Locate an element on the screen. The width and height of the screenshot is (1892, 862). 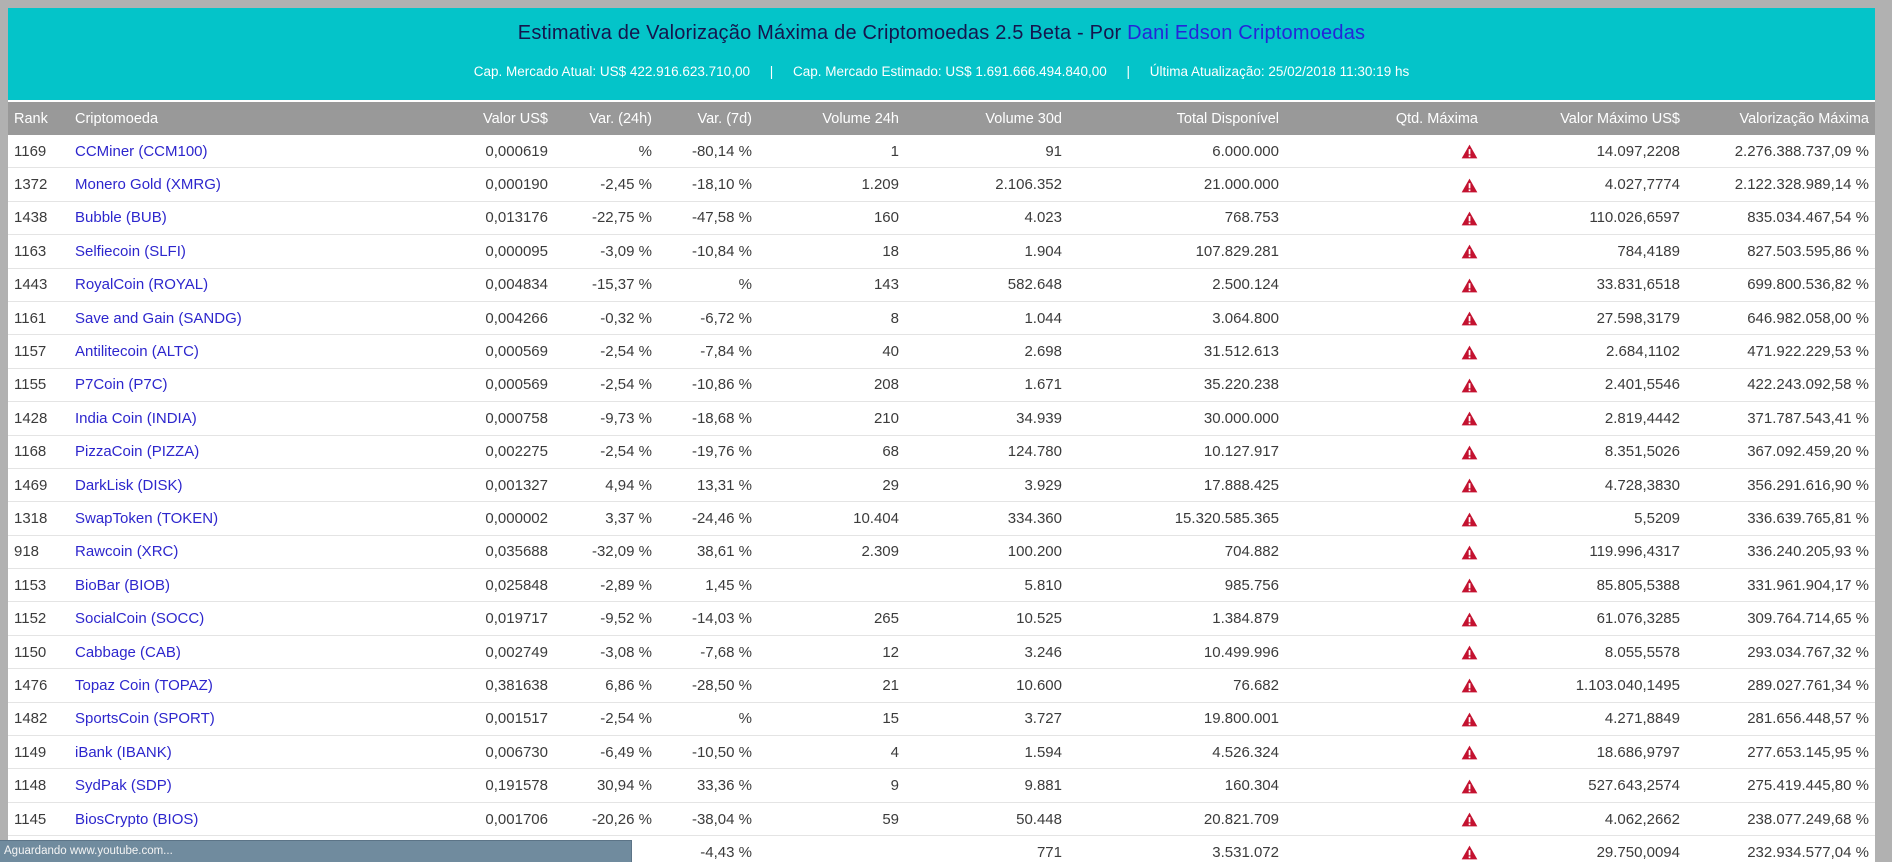
cell-max-gain: 471.922.229,53 % is located at coordinates (1808, 352).